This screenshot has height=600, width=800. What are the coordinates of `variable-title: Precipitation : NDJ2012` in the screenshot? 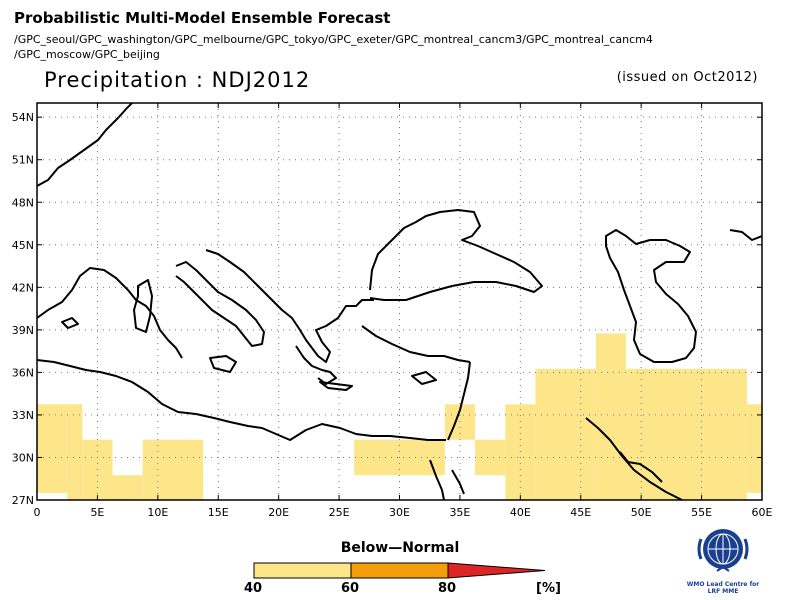 It's located at (177, 80).